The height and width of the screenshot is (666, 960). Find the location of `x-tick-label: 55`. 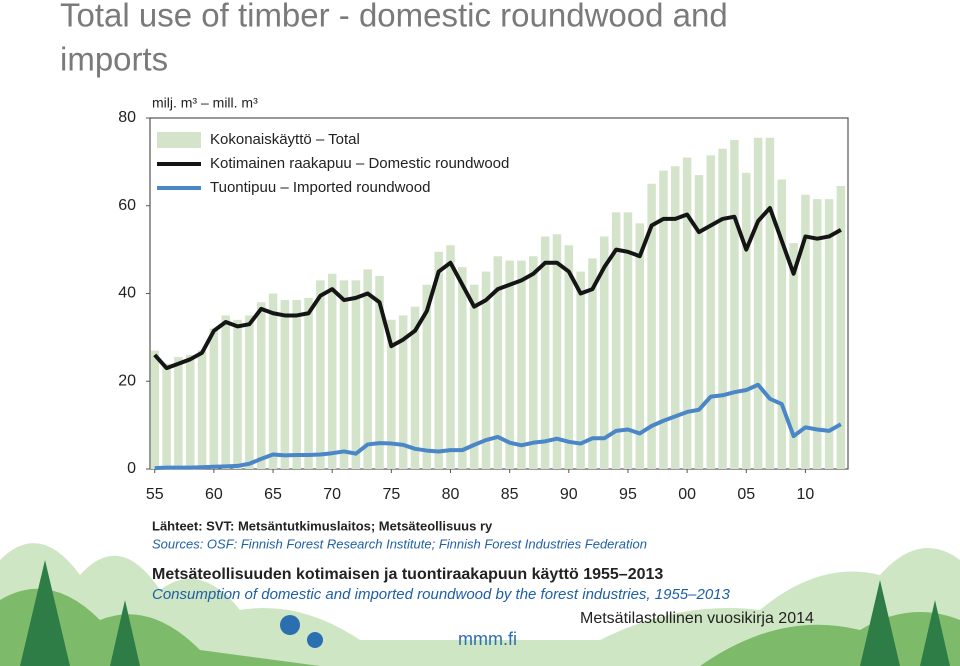

x-tick-label: 55 is located at coordinates (155, 494).